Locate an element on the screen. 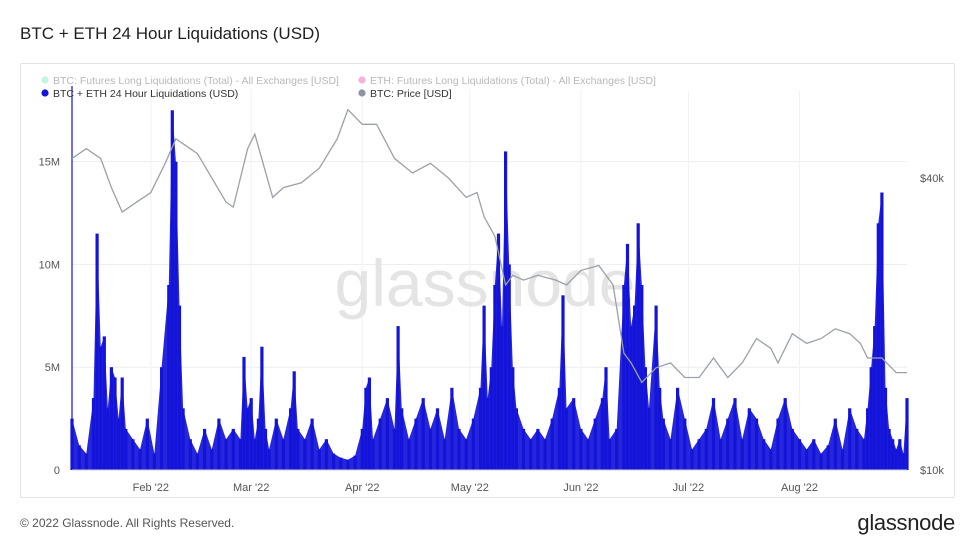  legend-item: BTC: Price [USD] is located at coordinates (405, 94).